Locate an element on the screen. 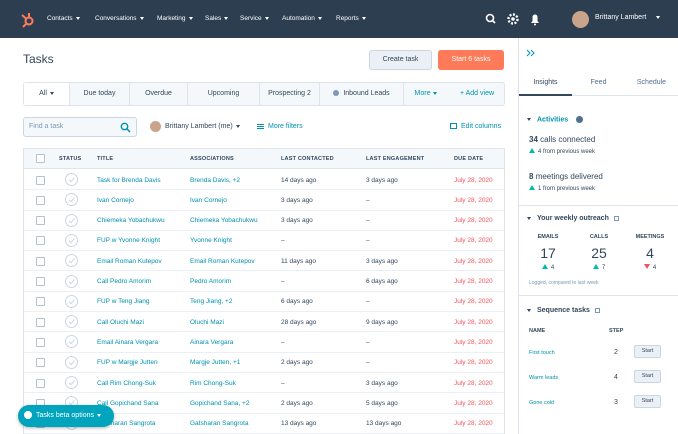 Image resolution: width=678 pixels, height=434 pixels. sidebar-tab: Insights is located at coordinates (545, 84).